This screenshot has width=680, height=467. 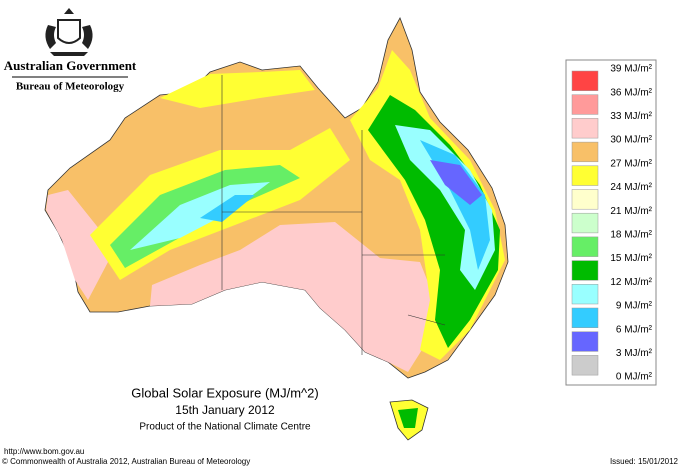 What do you see at coordinates (69, 32) in the screenshot?
I see `crest` at bounding box center [69, 32].